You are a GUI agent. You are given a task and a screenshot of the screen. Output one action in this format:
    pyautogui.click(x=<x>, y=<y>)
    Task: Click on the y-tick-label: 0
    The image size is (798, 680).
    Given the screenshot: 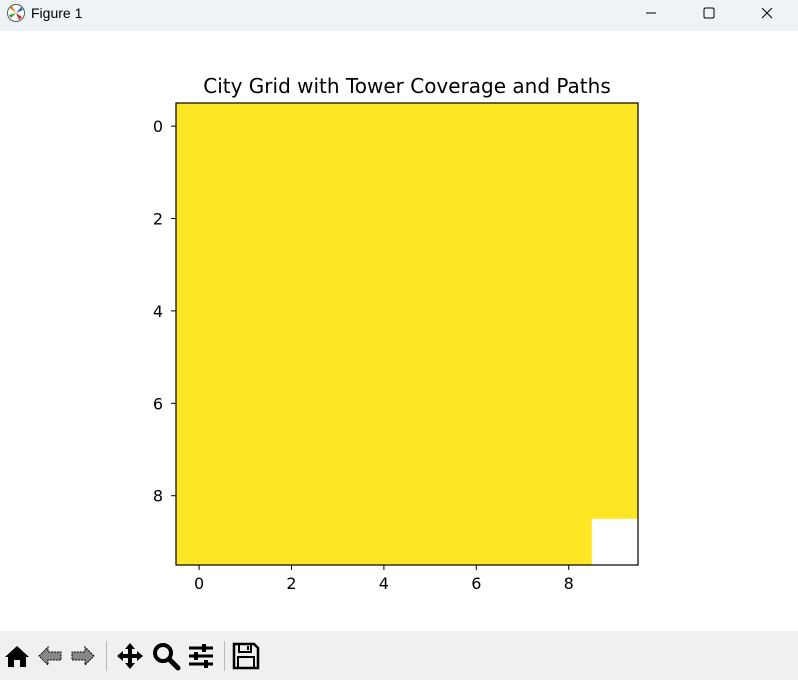 What is the action you would take?
    pyautogui.click(x=158, y=126)
    